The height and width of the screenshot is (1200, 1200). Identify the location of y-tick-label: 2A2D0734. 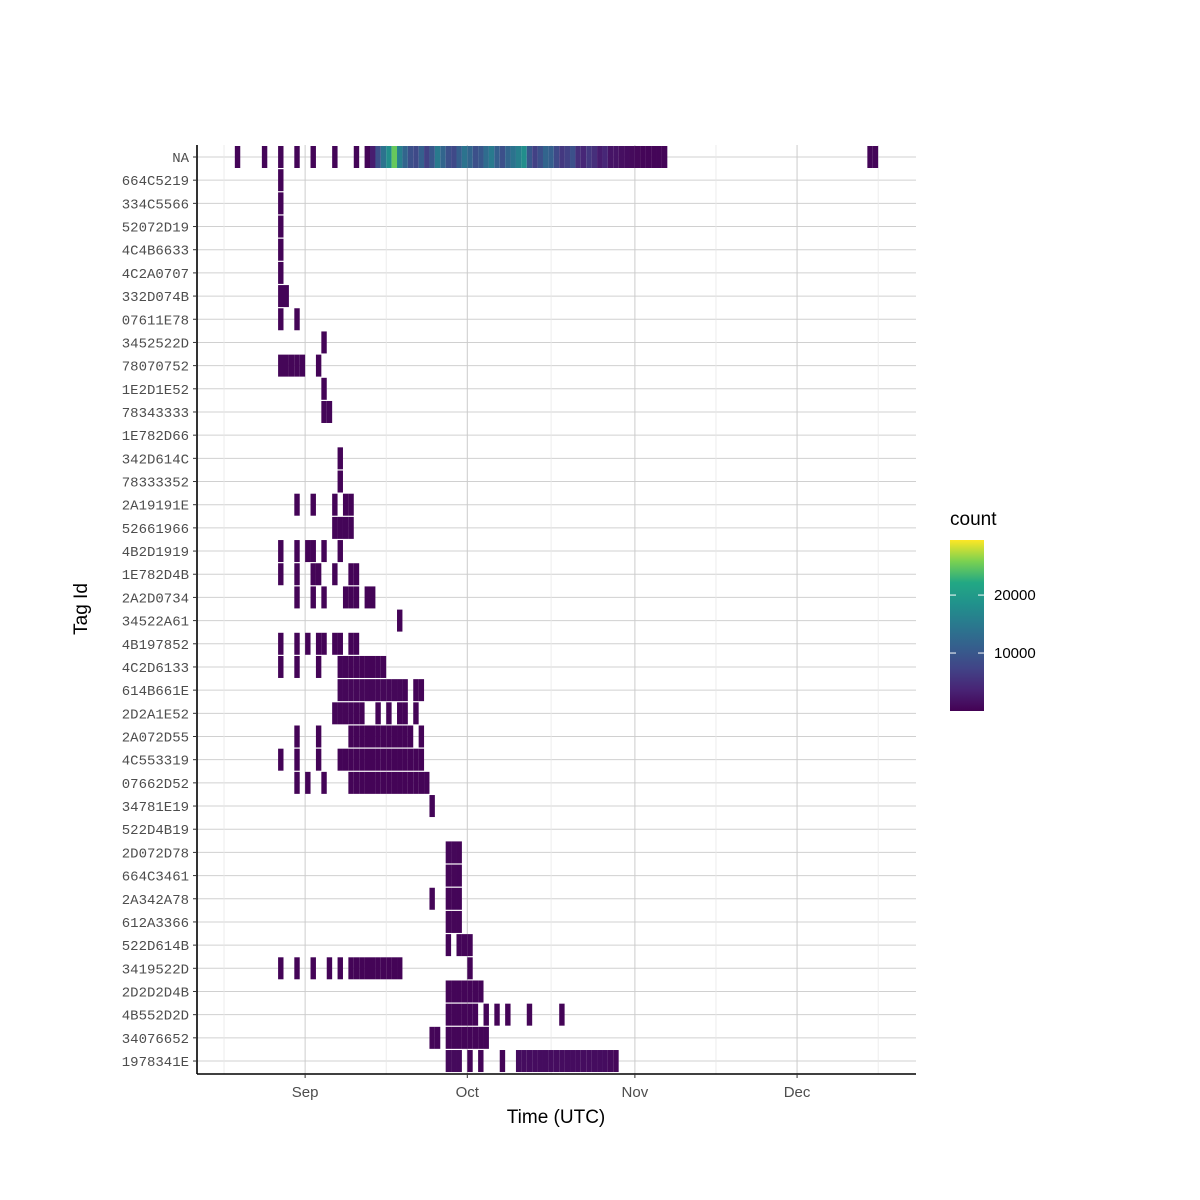
(155, 599).